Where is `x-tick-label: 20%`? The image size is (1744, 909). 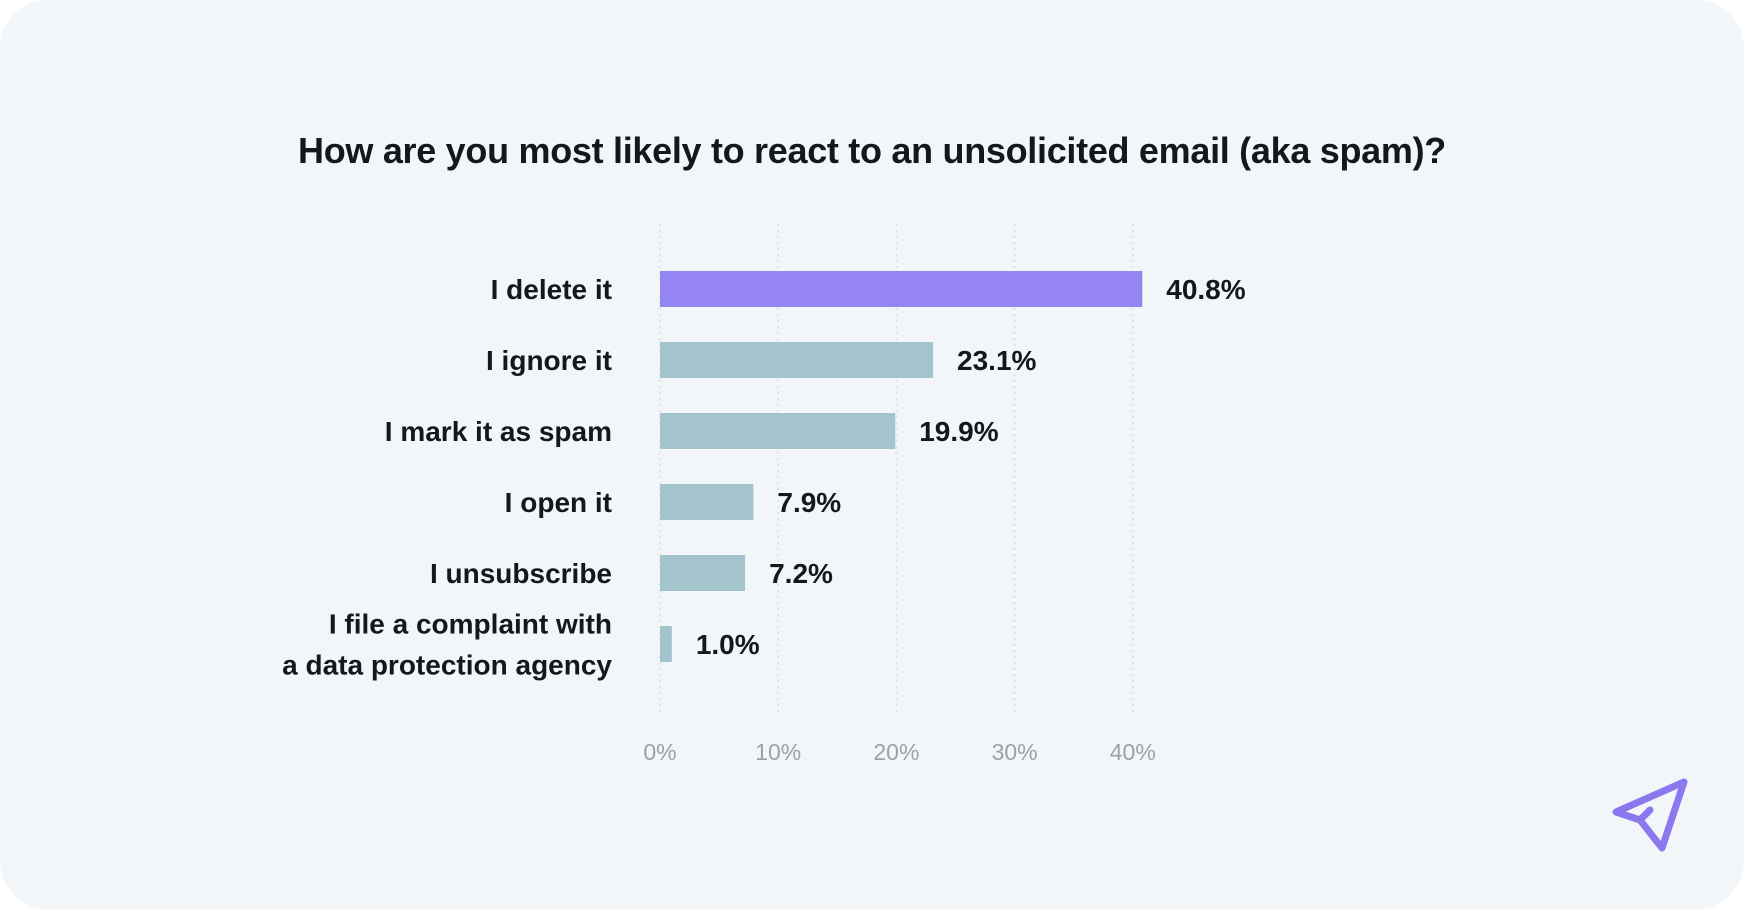 x-tick-label: 20% is located at coordinates (896, 752).